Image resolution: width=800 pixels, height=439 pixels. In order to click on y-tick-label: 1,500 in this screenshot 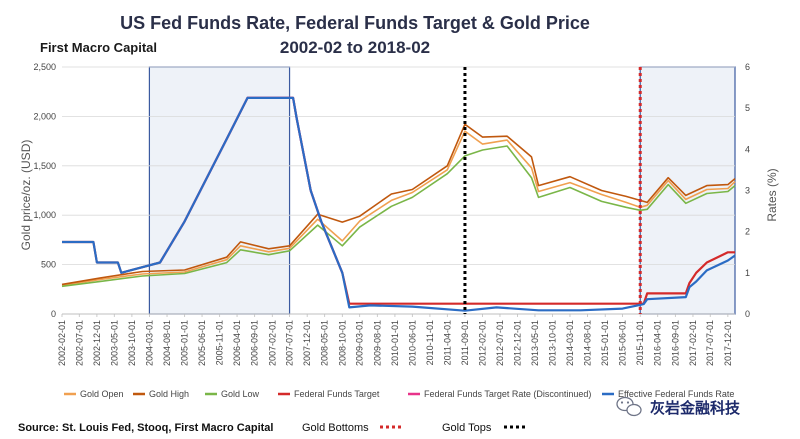, I will do `click(44, 166)`.